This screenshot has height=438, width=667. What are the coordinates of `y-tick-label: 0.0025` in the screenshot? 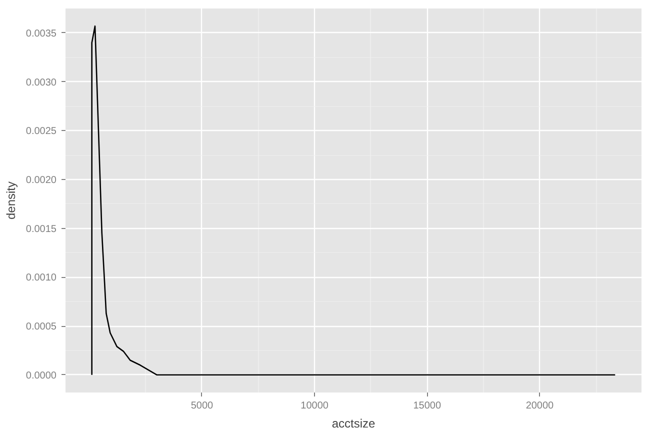 It's located at (41, 132).